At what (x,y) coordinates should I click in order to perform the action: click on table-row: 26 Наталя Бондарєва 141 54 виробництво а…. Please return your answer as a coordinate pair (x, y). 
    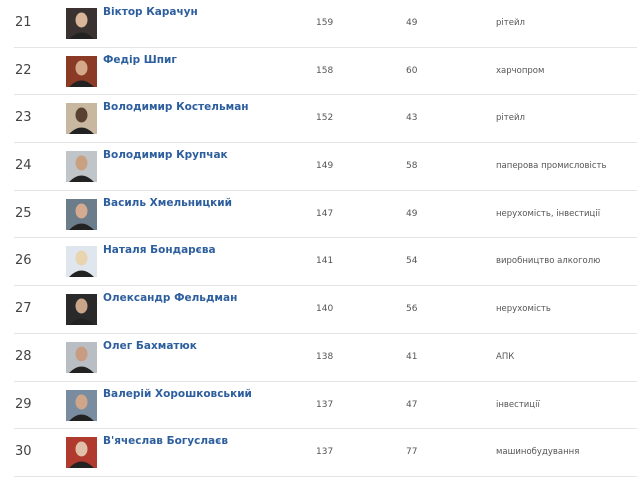
    Looking at the image, I should click on (325, 262).